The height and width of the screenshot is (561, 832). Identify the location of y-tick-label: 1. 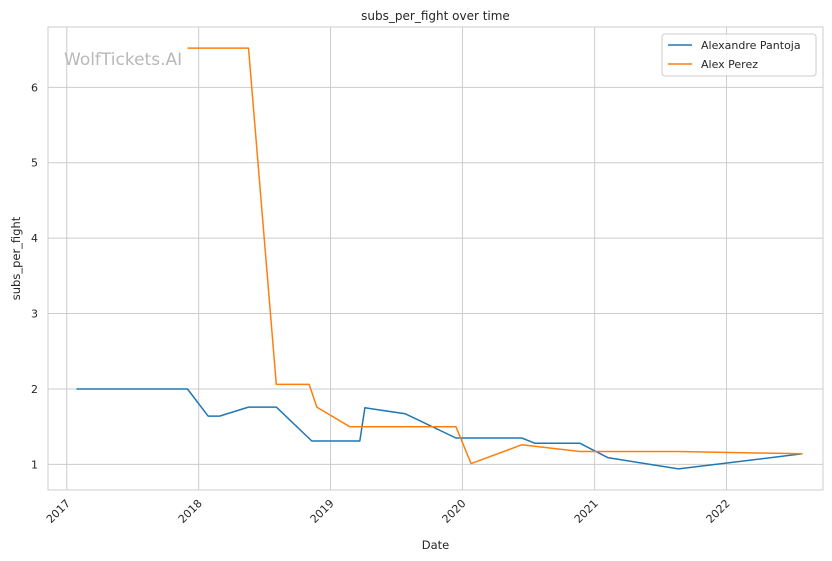
(34, 464).